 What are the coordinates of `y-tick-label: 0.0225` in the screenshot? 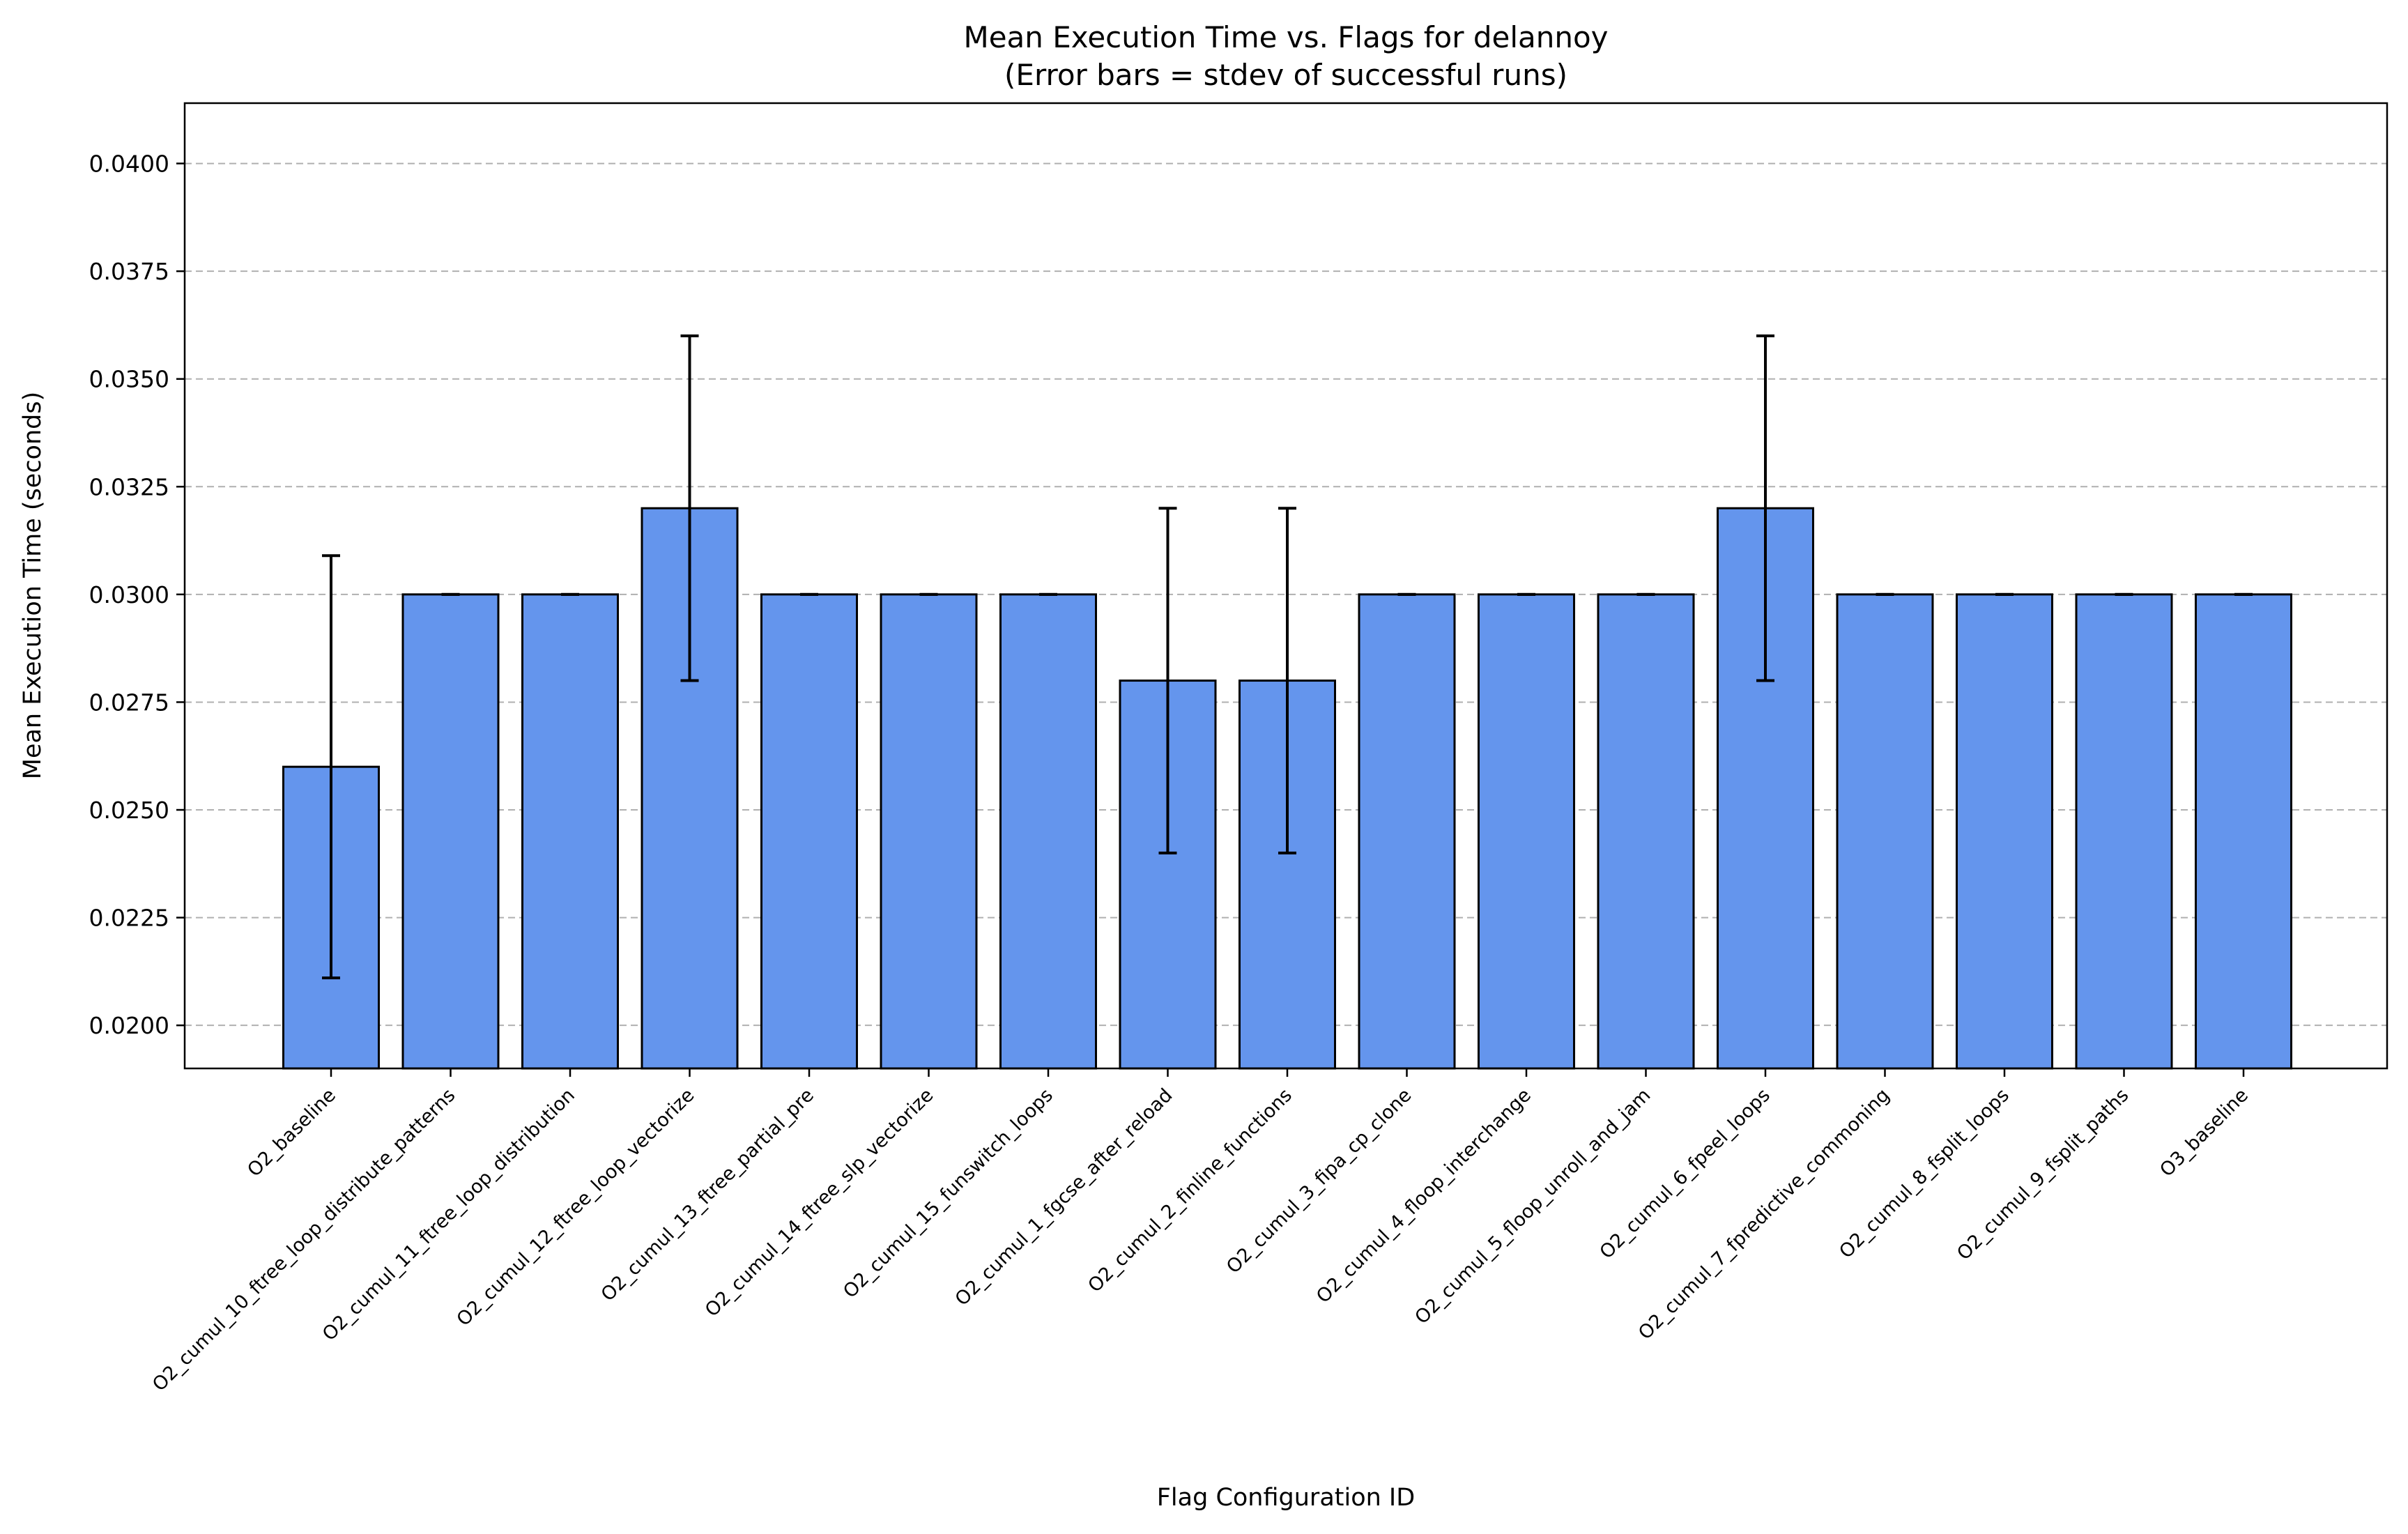 It's located at (129, 918).